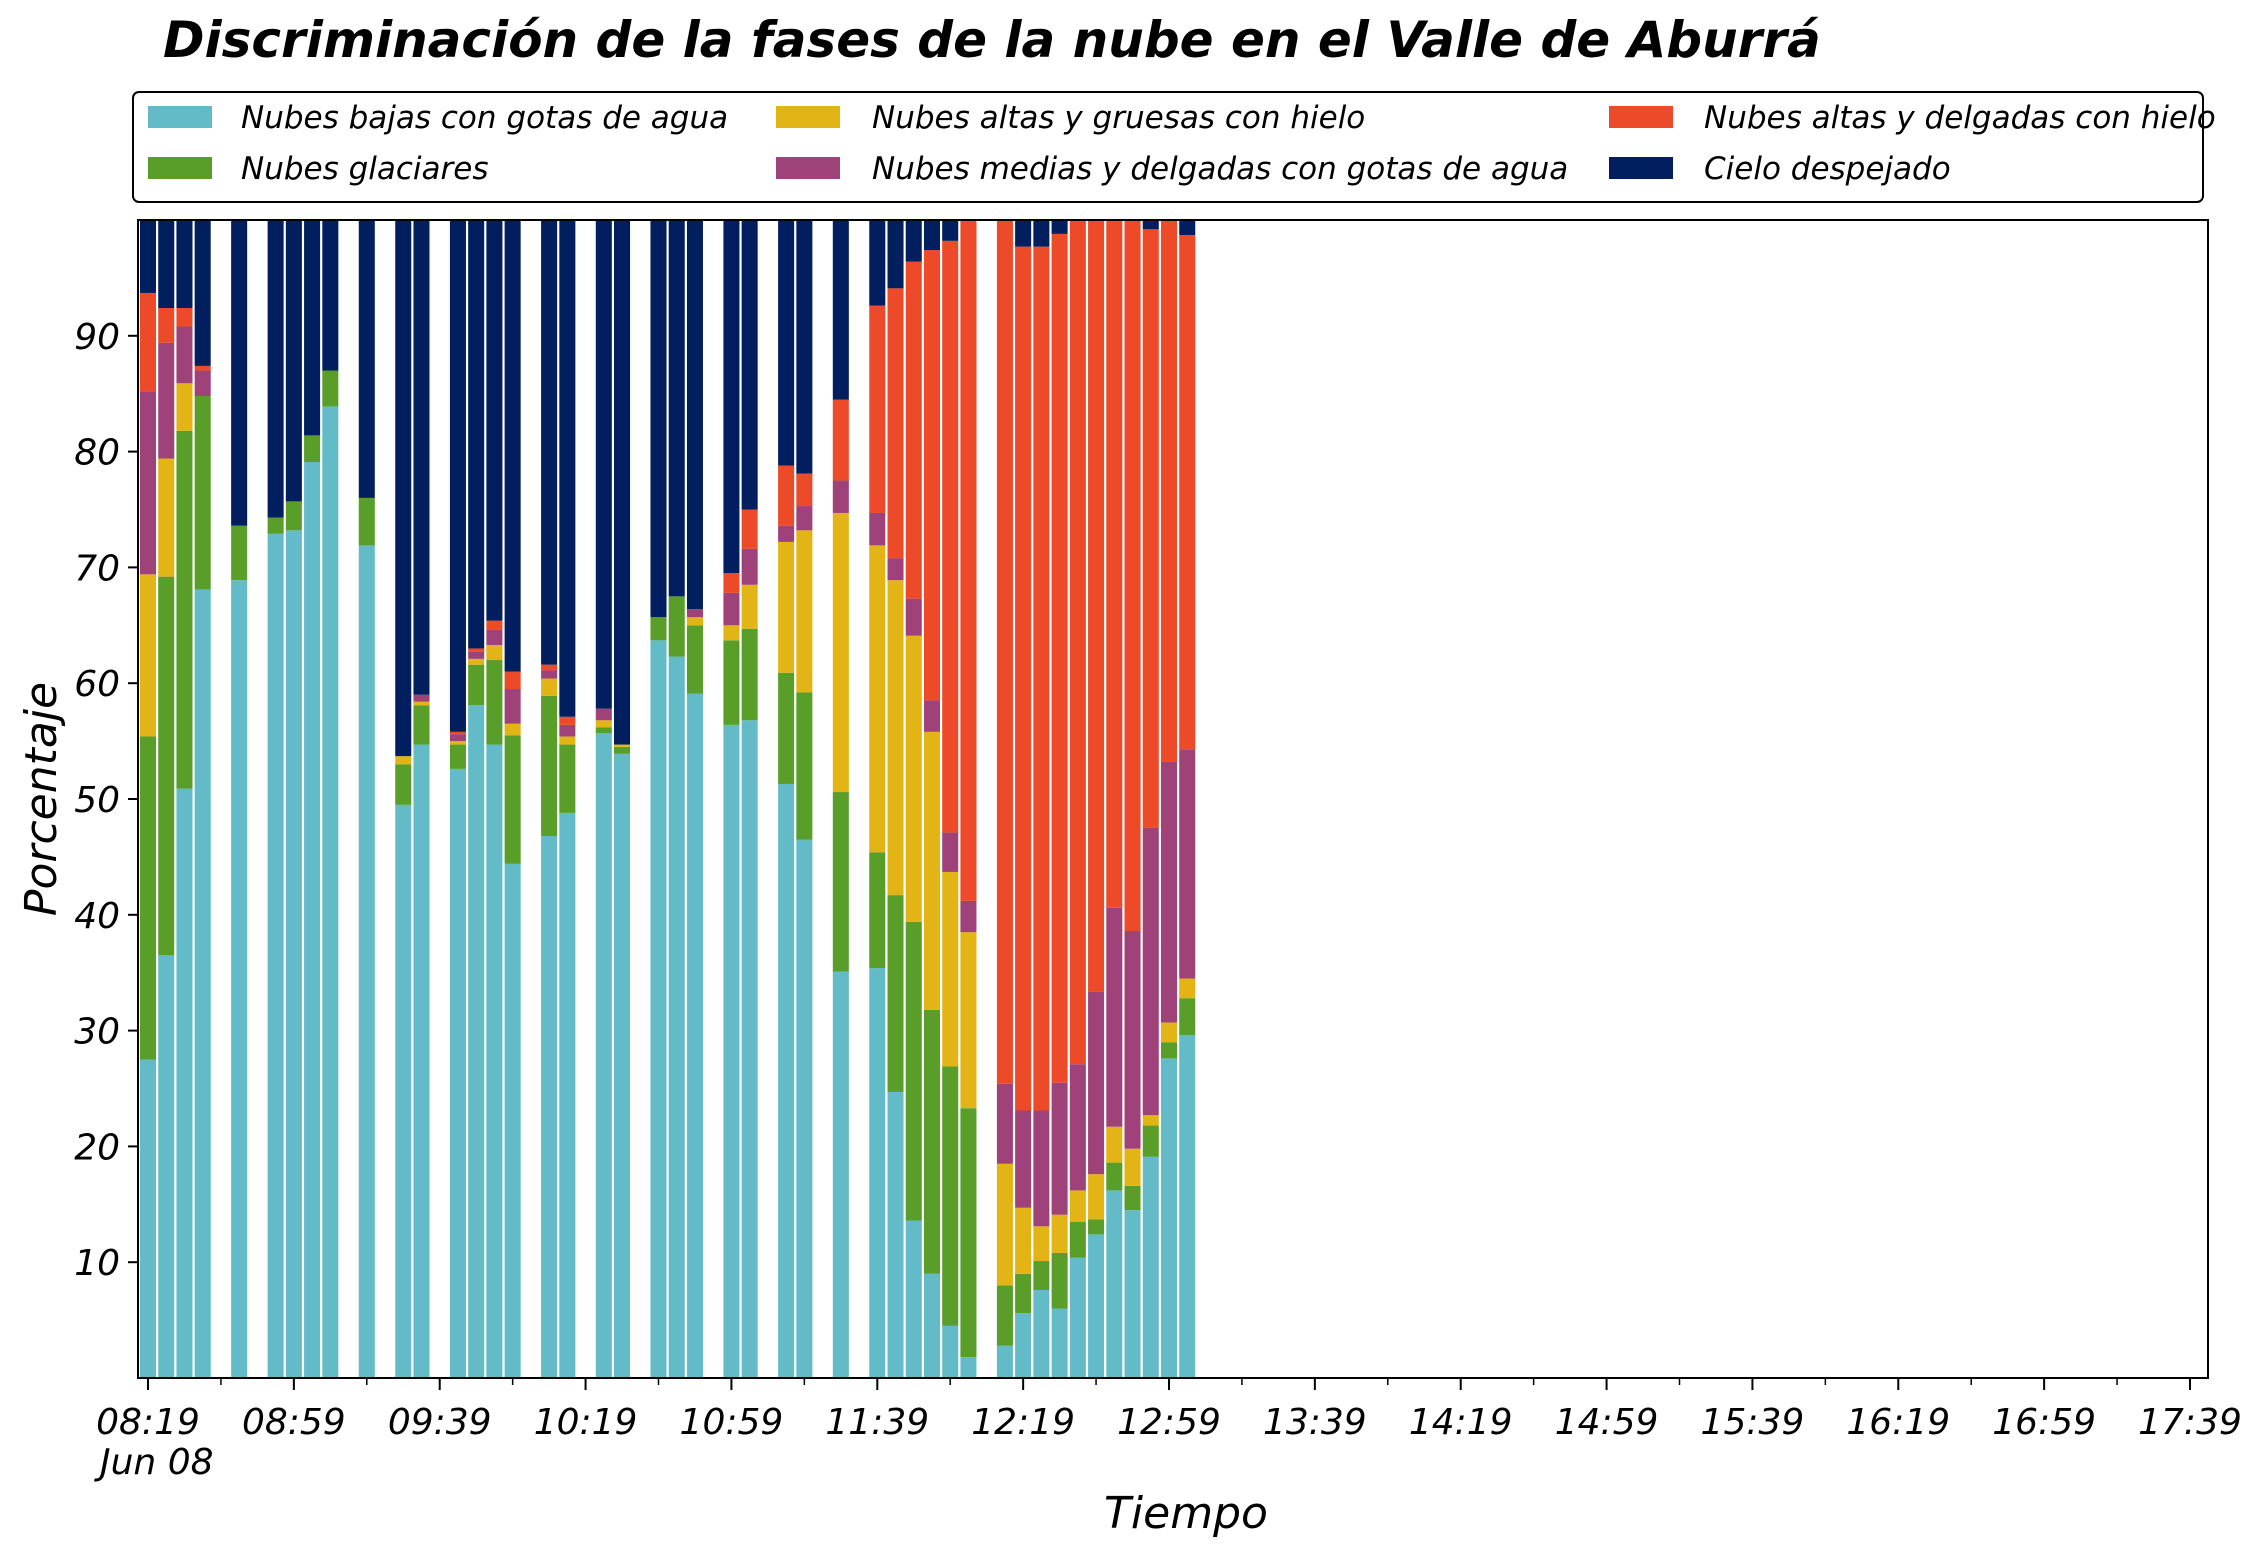 The width and height of the screenshot is (2244, 1559). Describe the element at coordinates (41, 799) in the screenshot. I see `y-axis-label: Porcentaje` at that location.